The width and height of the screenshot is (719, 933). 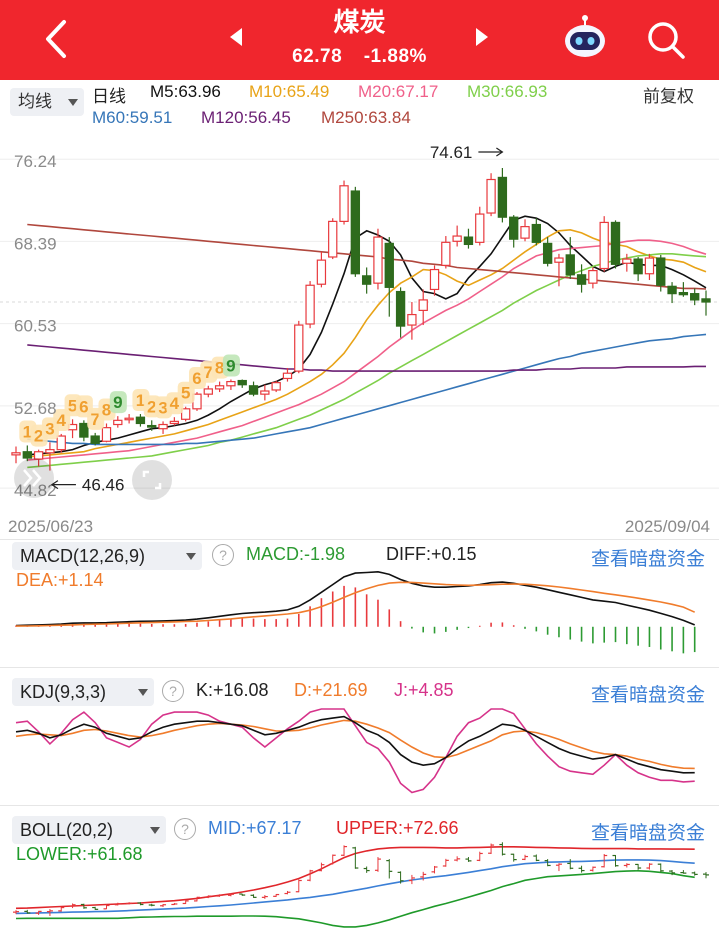 What do you see at coordinates (47, 102) in the screenshot?
I see `indicator-selector-ma: 均线` at bounding box center [47, 102].